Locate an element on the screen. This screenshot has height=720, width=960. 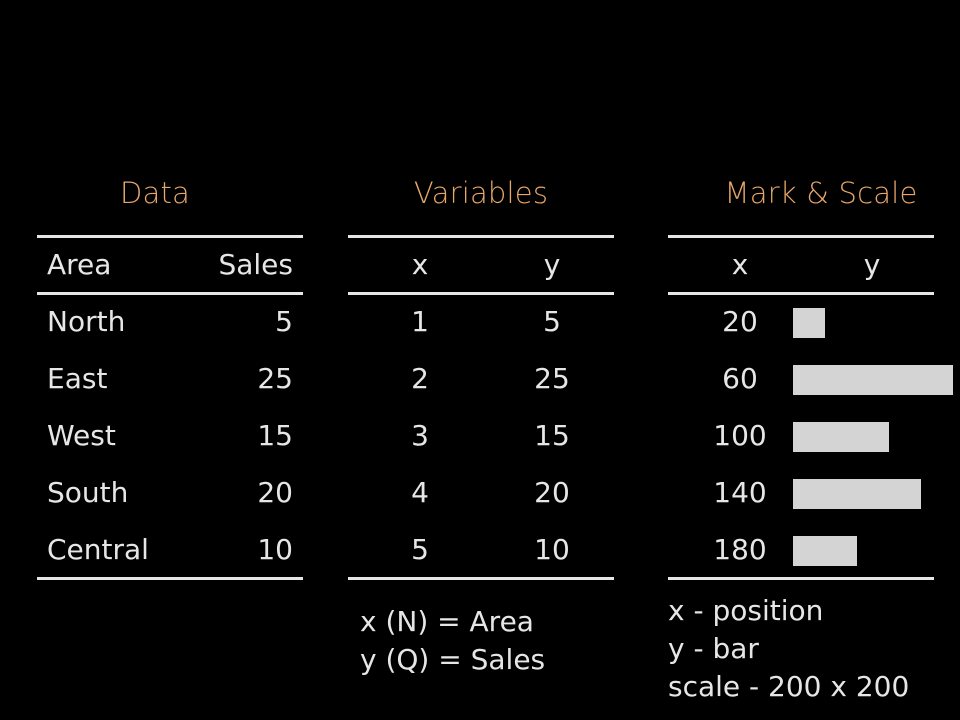
area-cell: East is located at coordinates (77, 378).